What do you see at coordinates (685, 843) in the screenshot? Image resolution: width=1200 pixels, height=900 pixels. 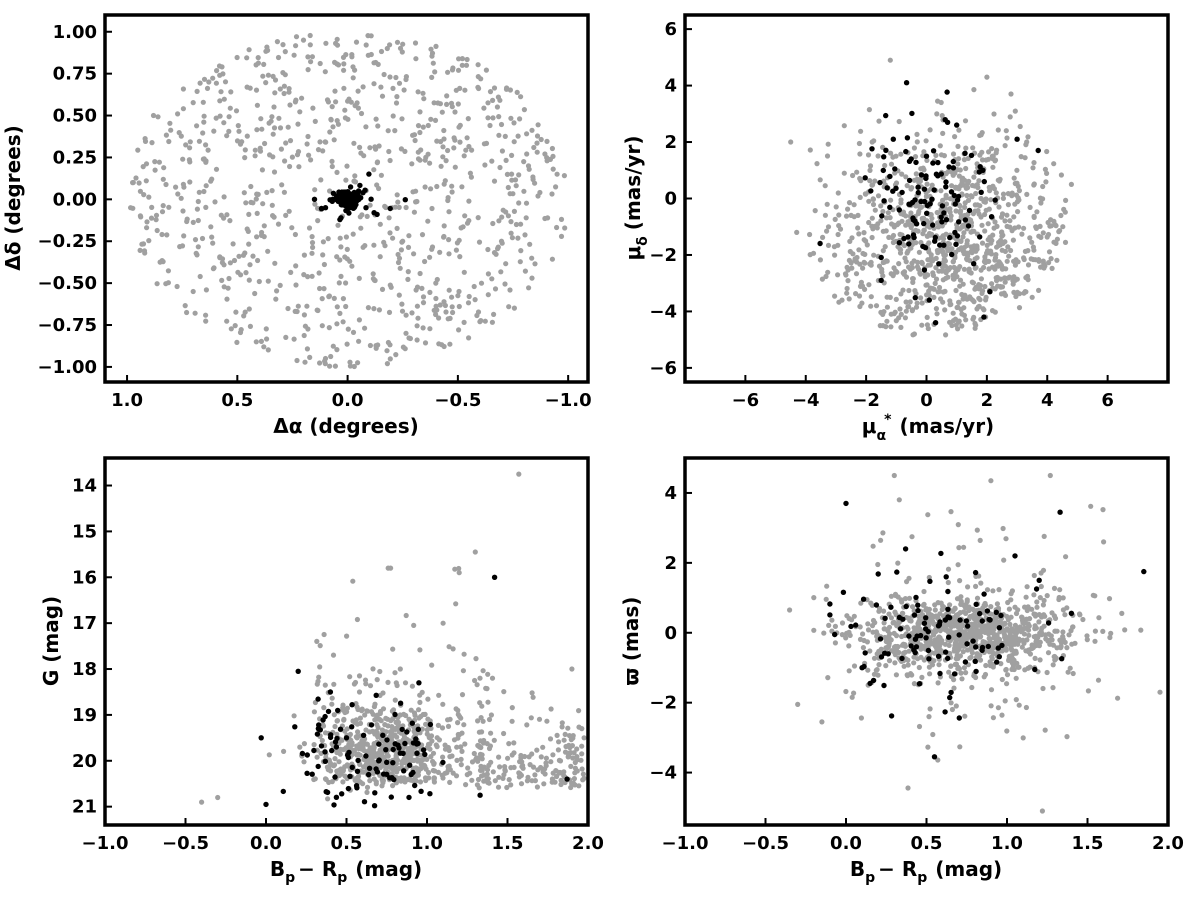 I see `x-tick-label: −1.0` at bounding box center [685, 843].